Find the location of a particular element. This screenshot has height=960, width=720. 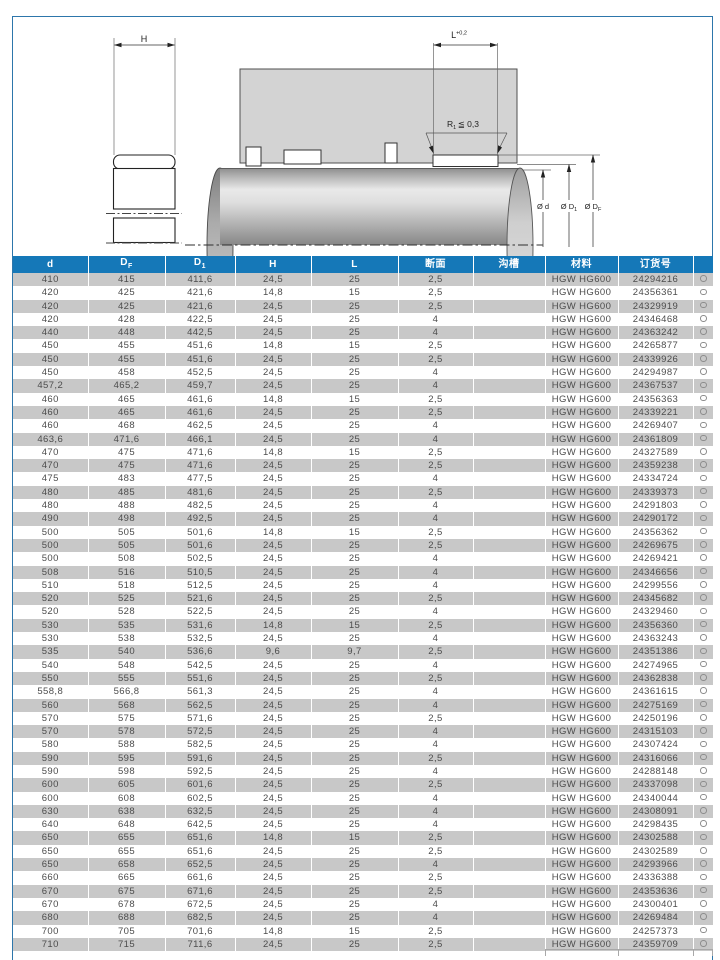

dim-arrow-left is located at coordinates (118, 45).